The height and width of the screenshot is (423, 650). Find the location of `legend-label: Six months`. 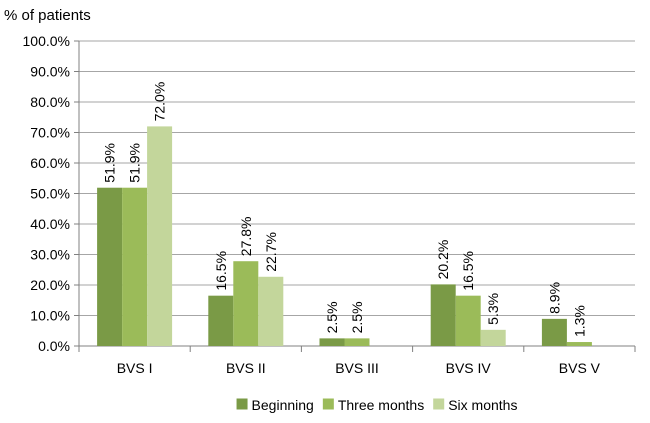

legend-label: Six months is located at coordinates (482, 405).